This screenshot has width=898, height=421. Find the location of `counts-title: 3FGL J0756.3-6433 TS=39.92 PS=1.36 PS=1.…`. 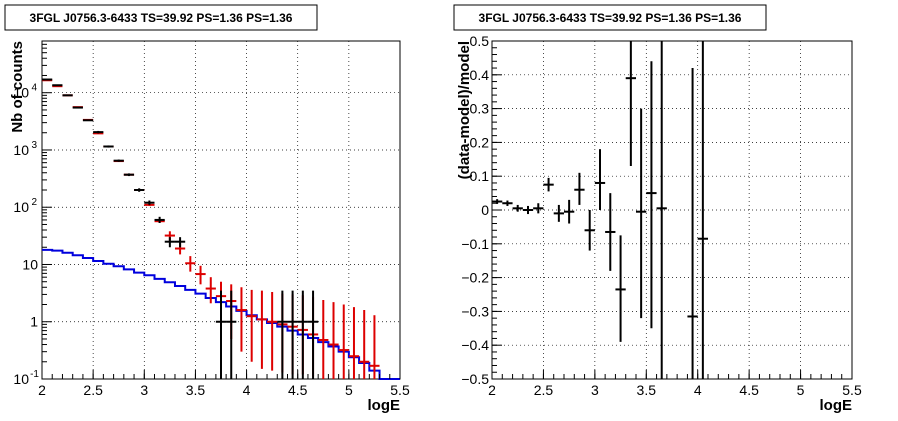

counts-title: 3FGL J0756.3-6433 TS=39.92 PS=1.36 PS=1.… is located at coordinates (161, 18).